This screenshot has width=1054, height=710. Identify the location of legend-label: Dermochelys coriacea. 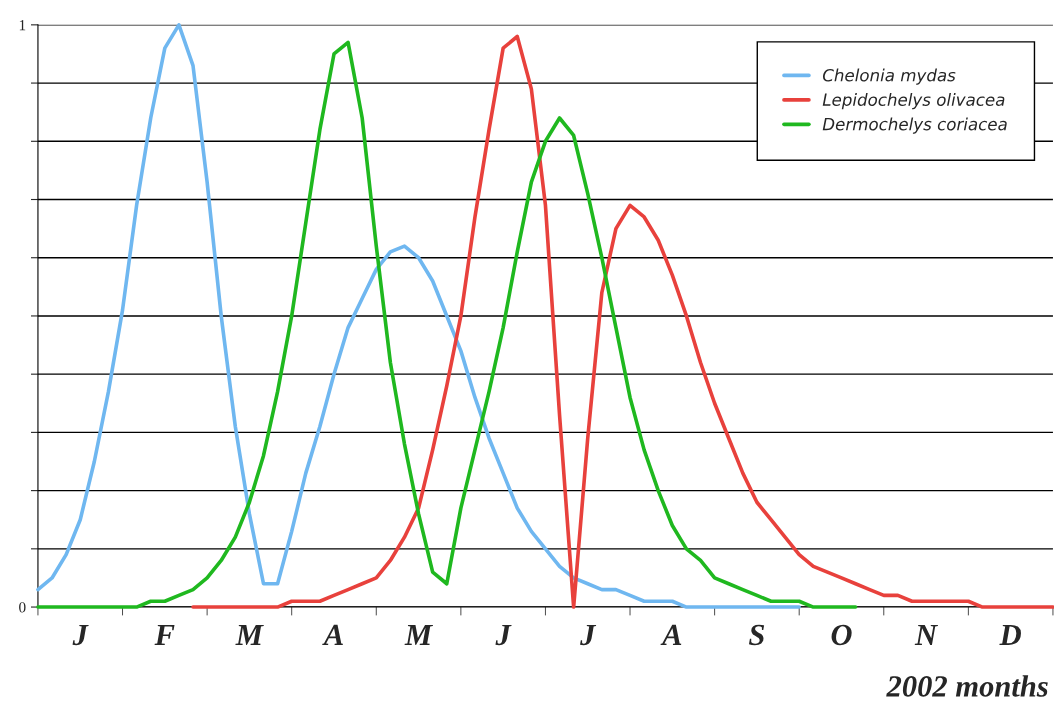
(914, 125).